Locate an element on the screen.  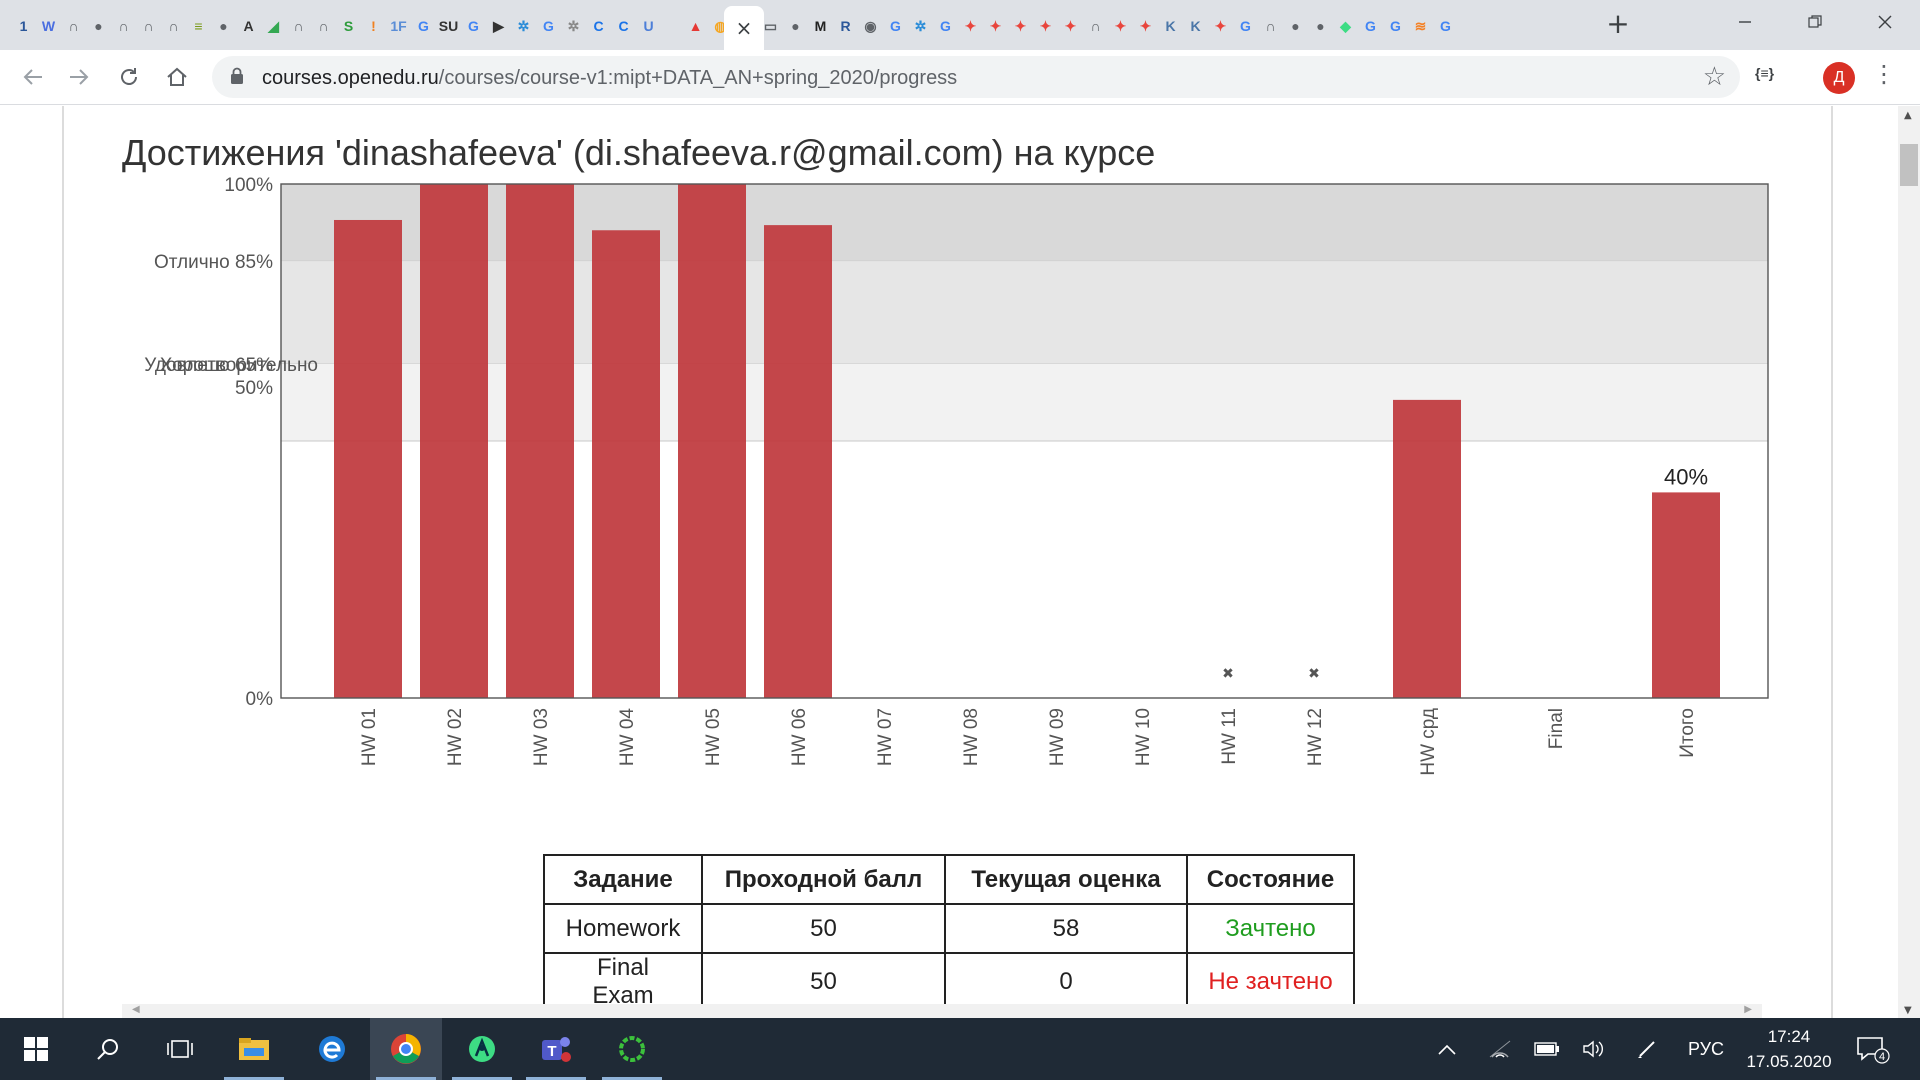
notifications-icon: 4 is located at coordinates (1873, 1049).